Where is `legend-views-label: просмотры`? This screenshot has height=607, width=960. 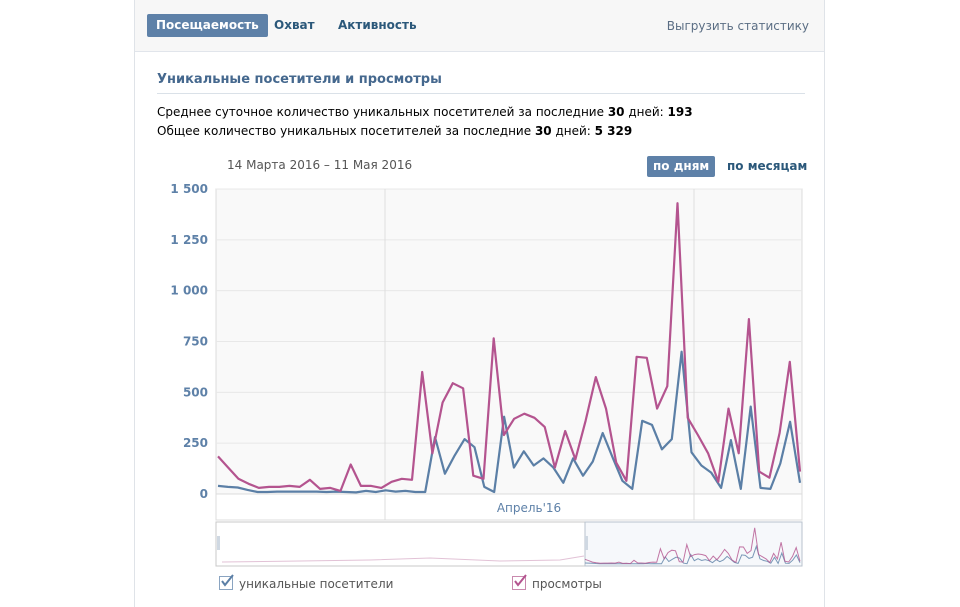
legend-views-label: просмотры is located at coordinates (567, 584).